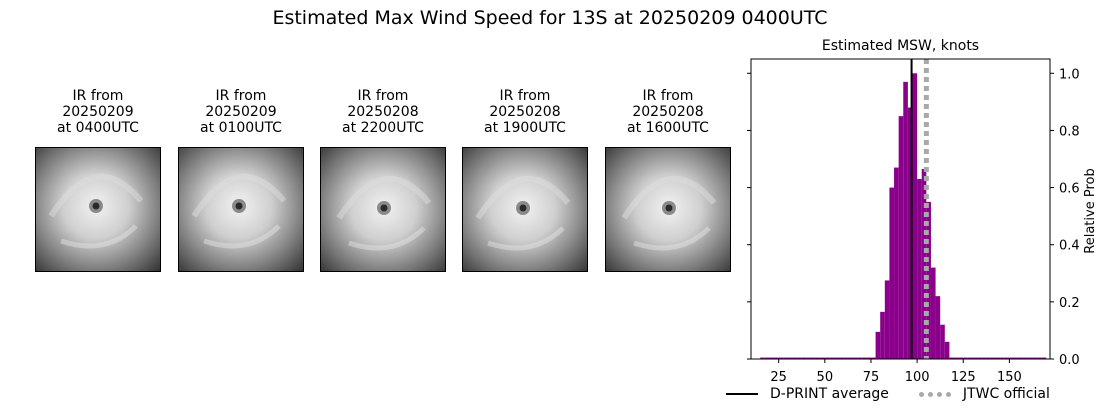  What do you see at coordinates (778, 377) in the screenshot?
I see `x-tick-label: 25` at bounding box center [778, 377].